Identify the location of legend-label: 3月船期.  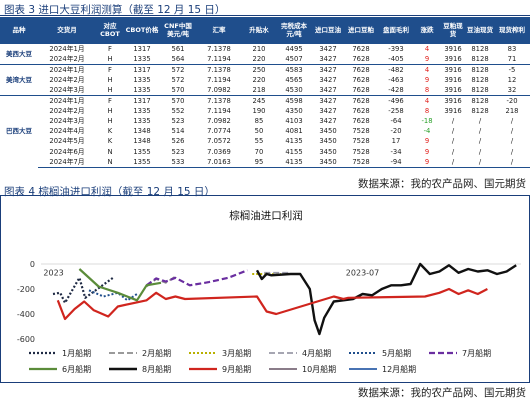
(236, 353).